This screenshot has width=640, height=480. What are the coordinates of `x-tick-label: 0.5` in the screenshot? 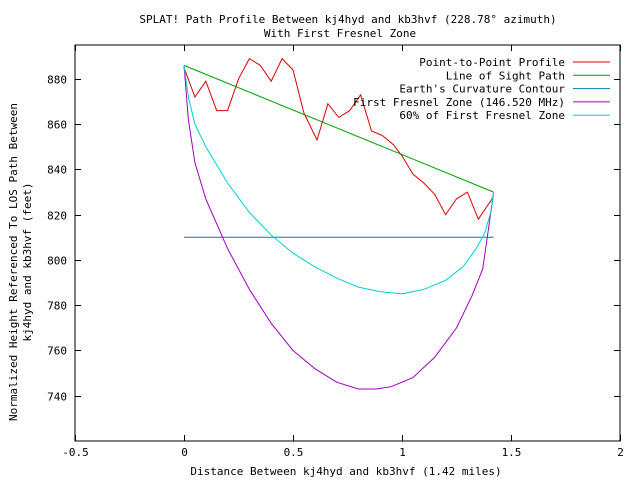 It's located at (294, 452).